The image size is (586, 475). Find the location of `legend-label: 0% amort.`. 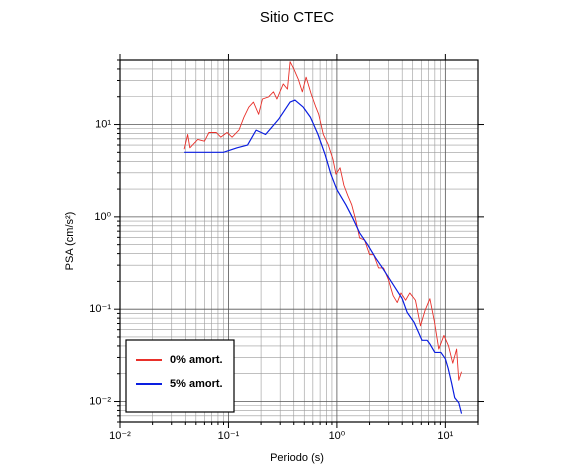

legend-label: 0% amort. is located at coordinates (196, 360).